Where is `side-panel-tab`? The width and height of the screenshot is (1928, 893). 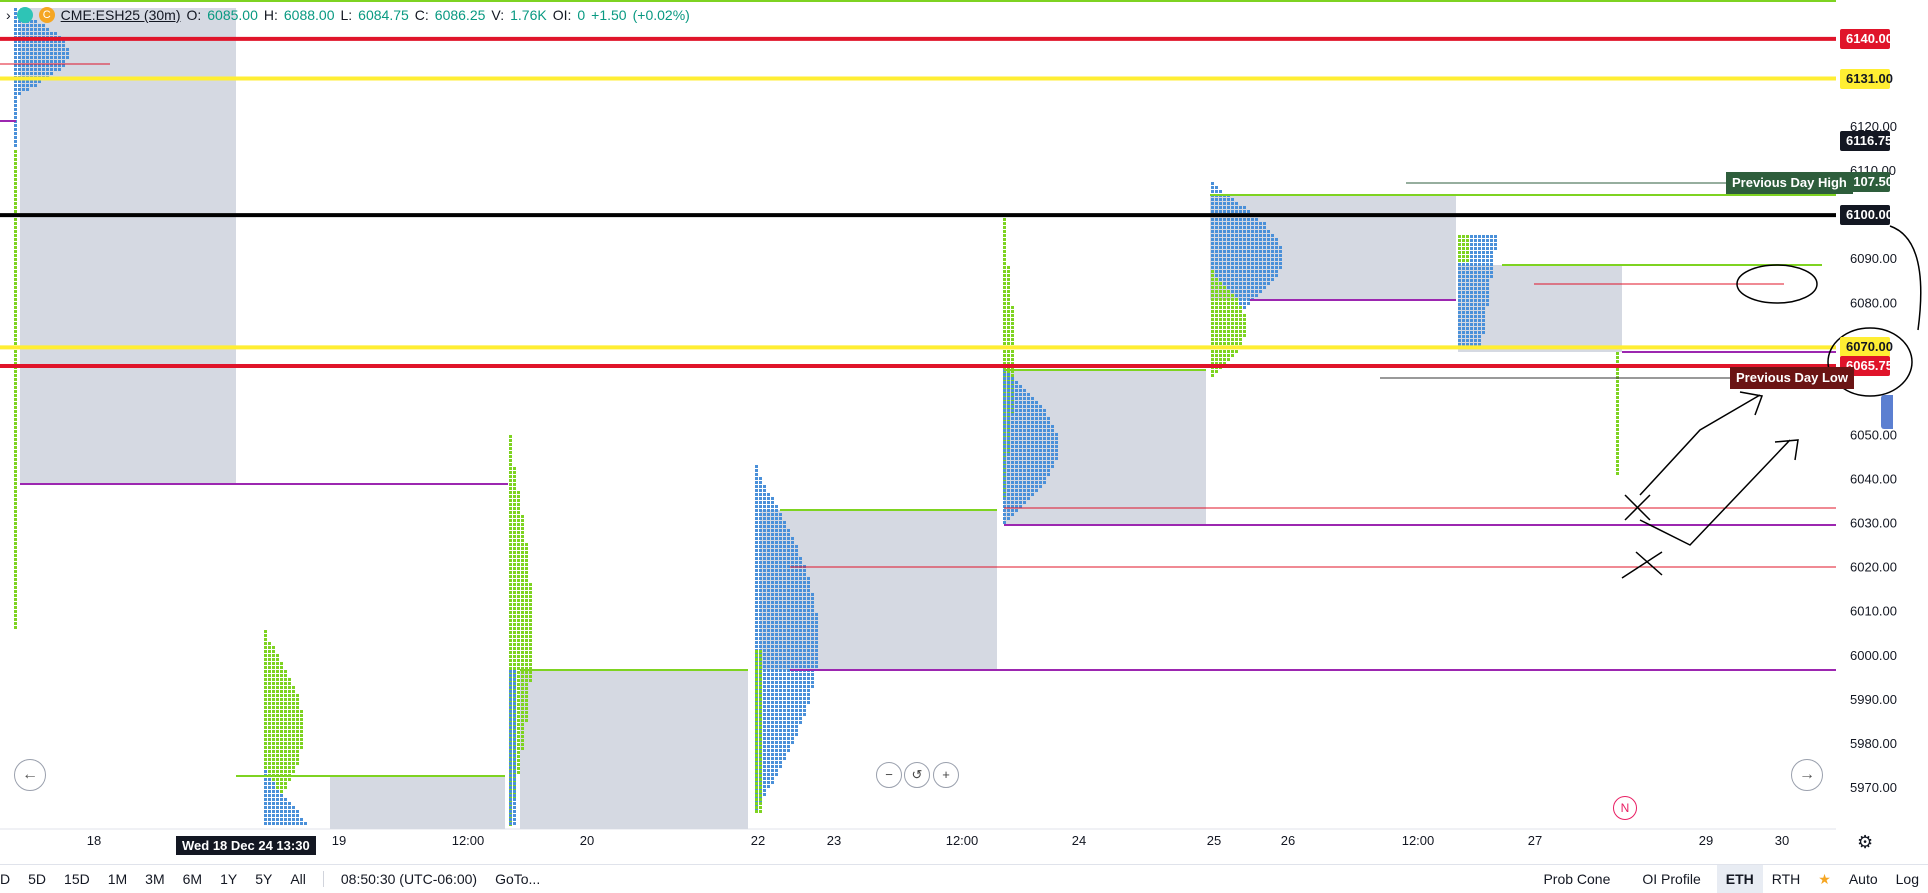
side-panel-tab is located at coordinates (1887, 412).